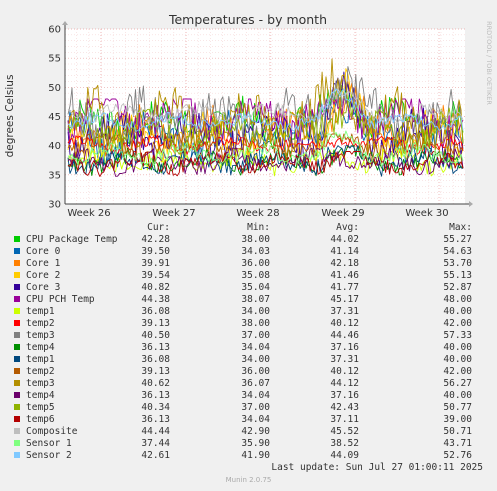 This screenshot has width=497, height=491. What do you see at coordinates (344, 419) in the screenshot?
I see `legend-avg: 37.11` at bounding box center [344, 419].